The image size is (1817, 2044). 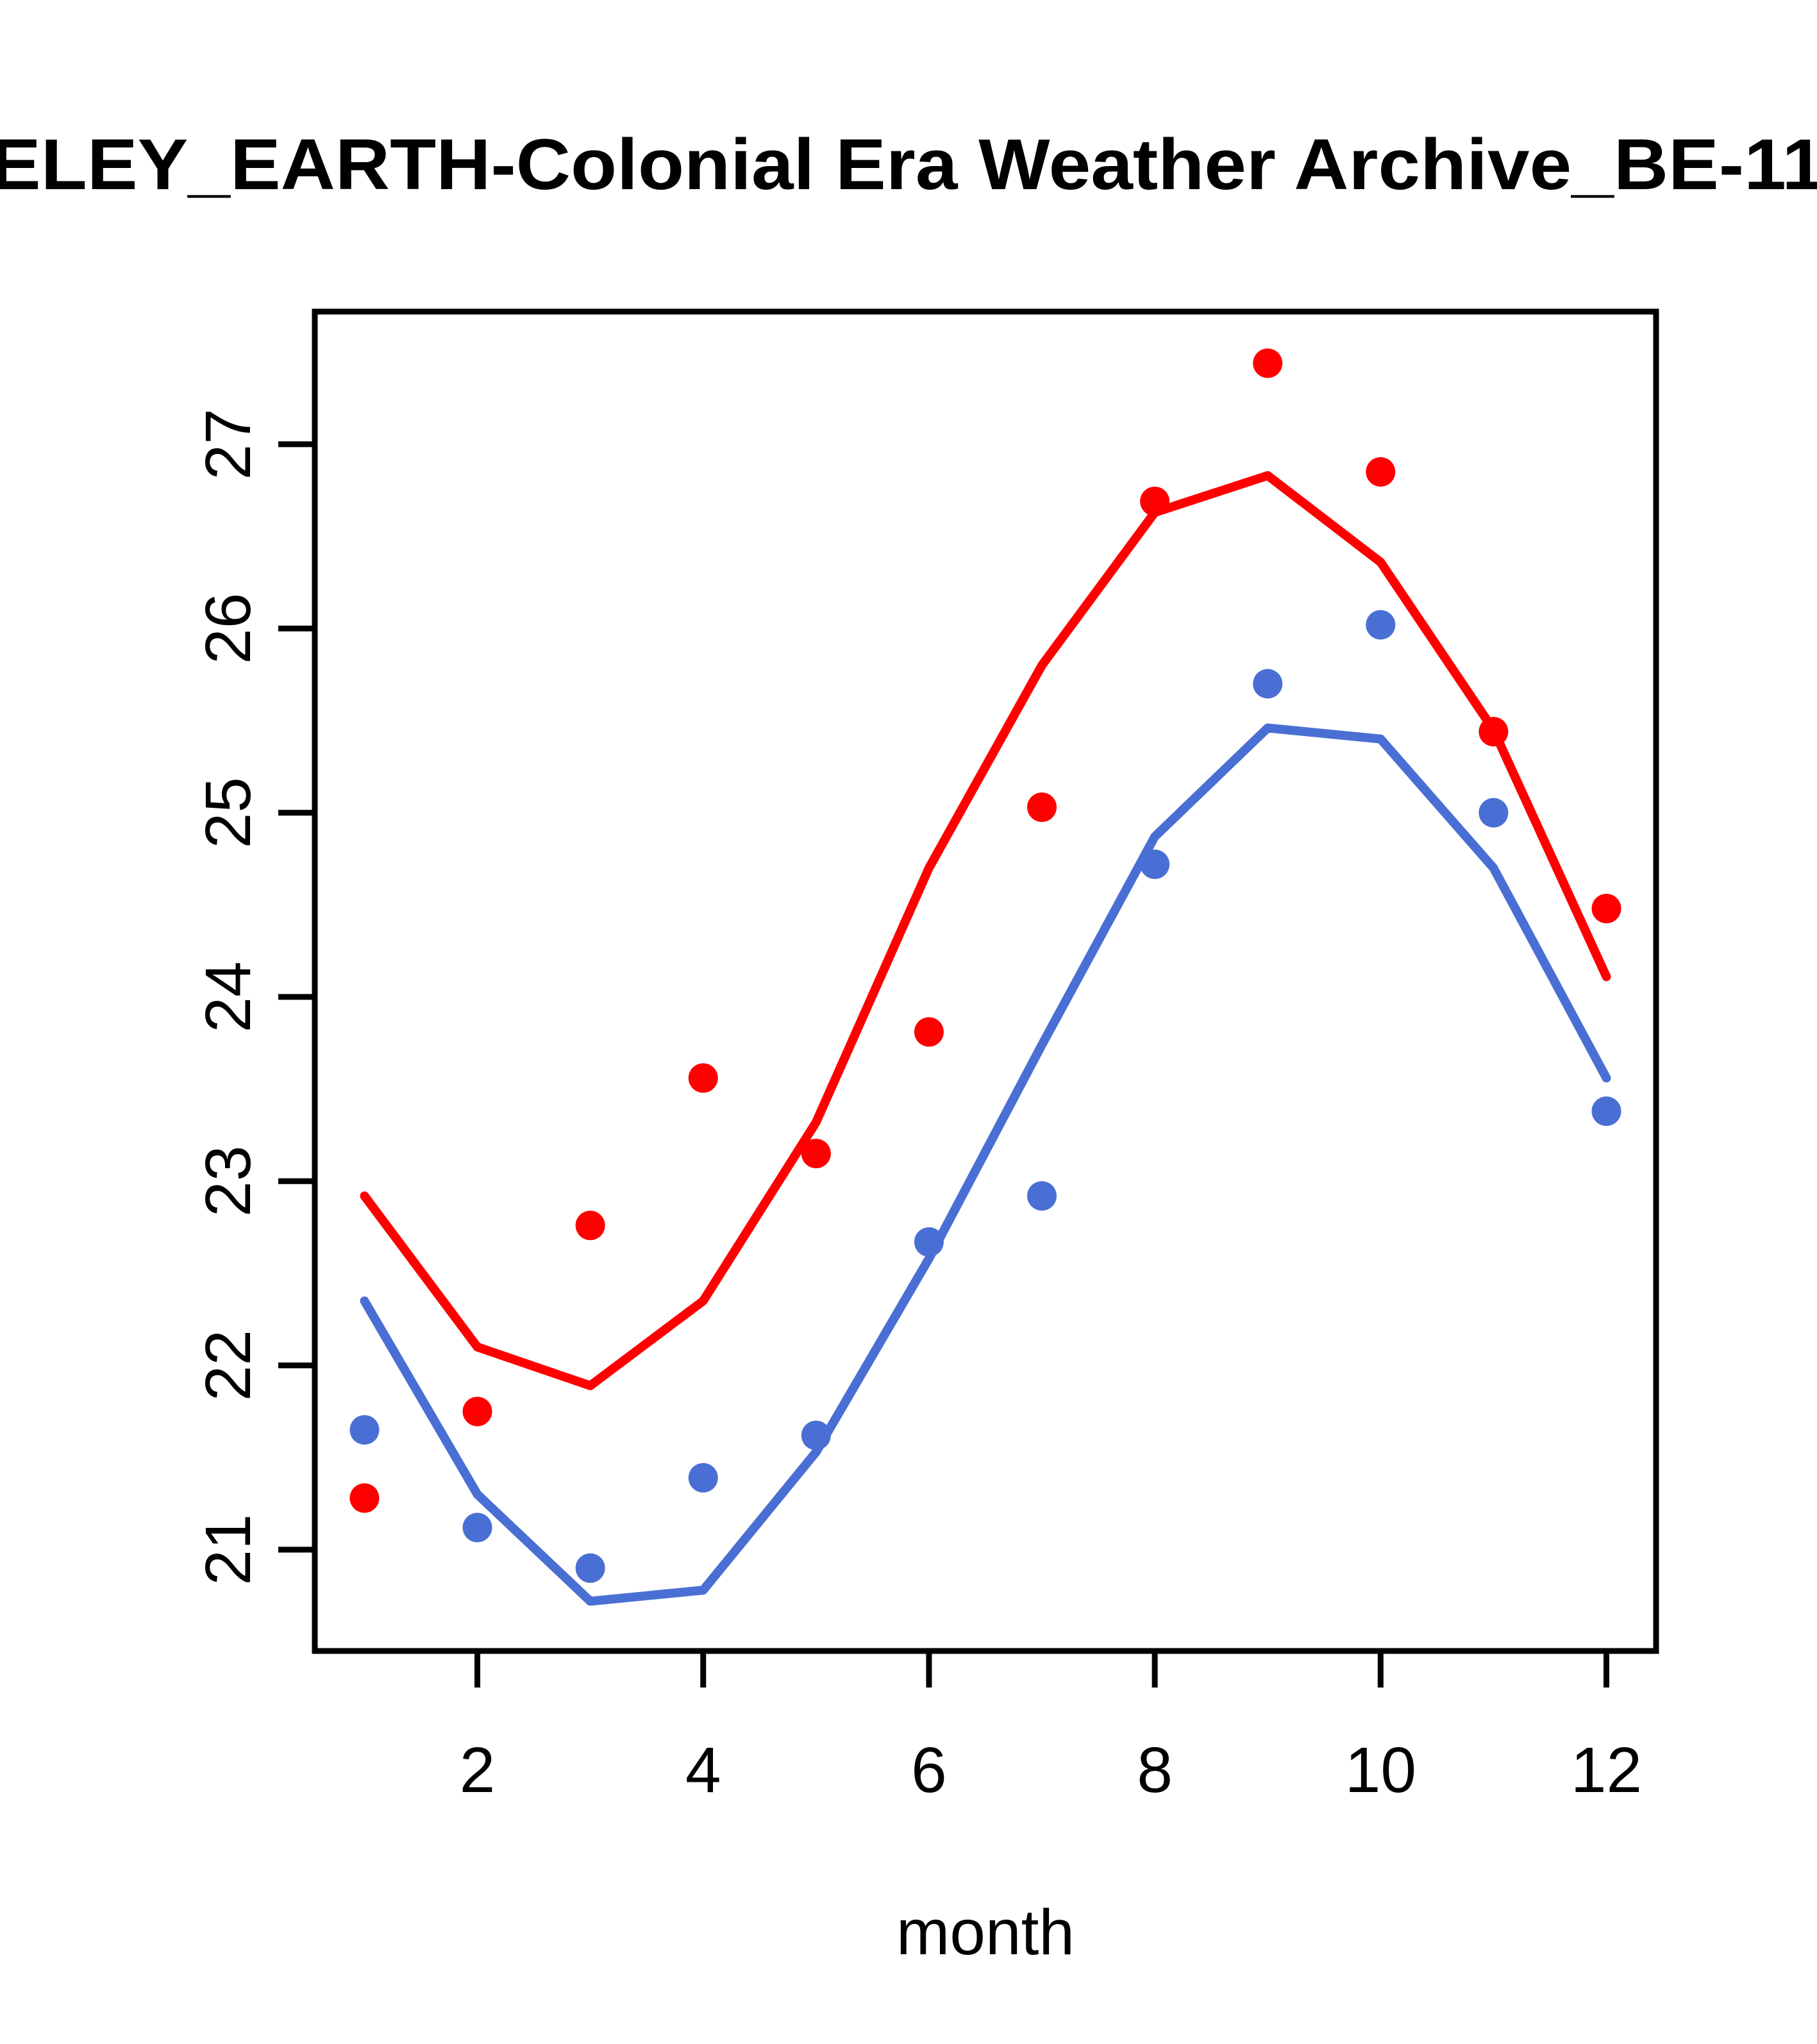 I want to click on y-axis-tick-labels: 21 22 23 24 25 26 27, so click(x=228, y=996).